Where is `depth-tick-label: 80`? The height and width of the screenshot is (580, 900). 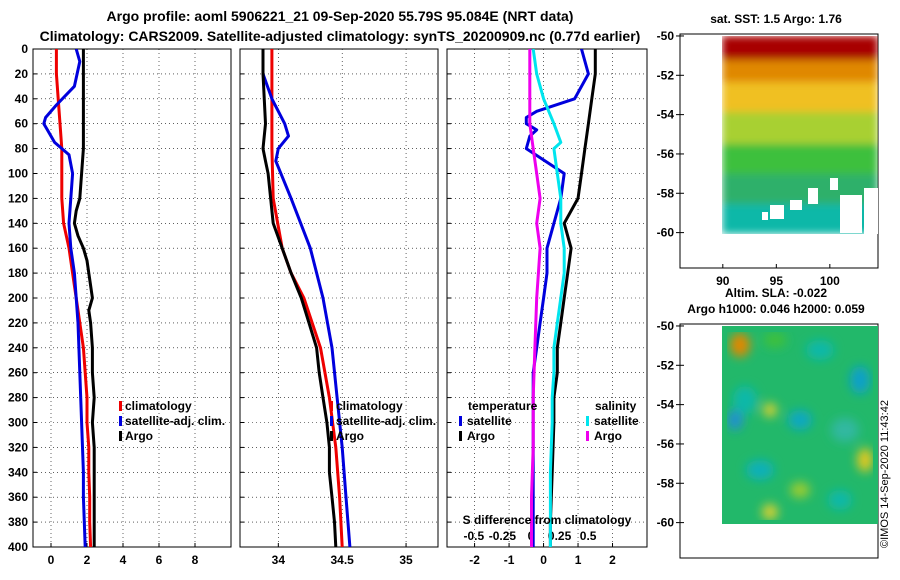 depth-tick-label: 80 is located at coordinates (22, 149).